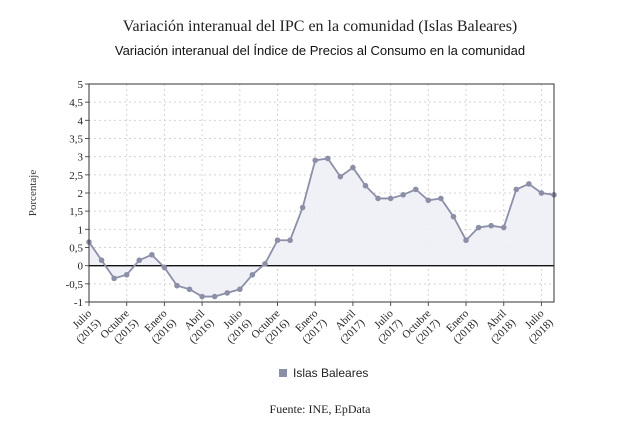  I want to click on x-tick-label: Abril(2017), so click(348, 326).